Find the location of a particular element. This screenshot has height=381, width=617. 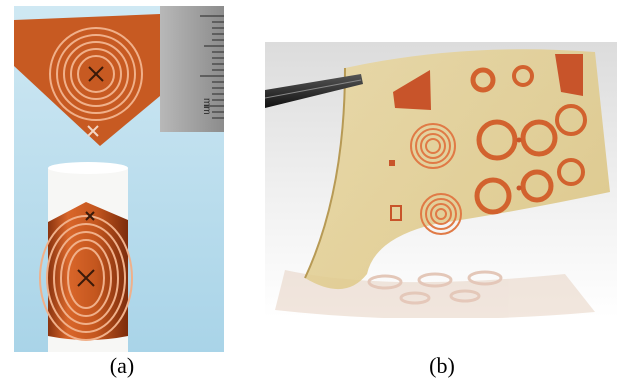

ruler-unit-label: mm is located at coordinates (206, 106).